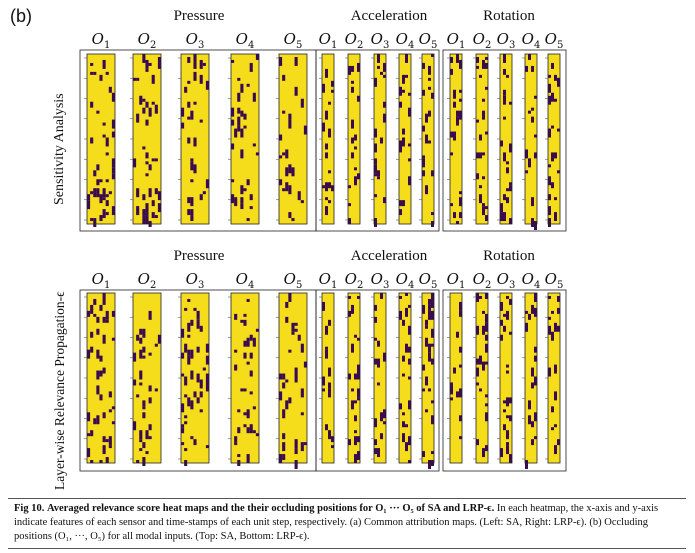  I want to click on pressure-o3-label-bottom: O3, so click(195, 280).